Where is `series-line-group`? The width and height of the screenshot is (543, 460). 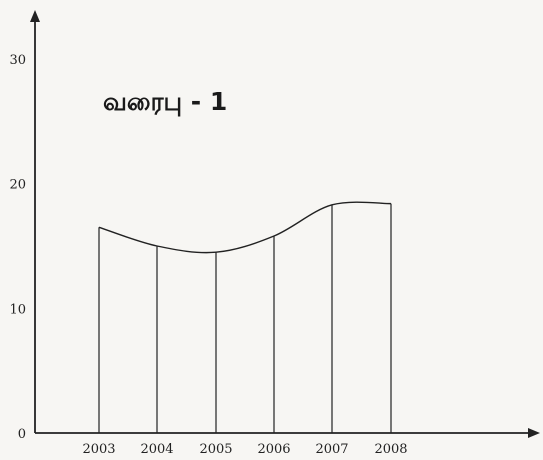 series-line-group is located at coordinates (245, 227).